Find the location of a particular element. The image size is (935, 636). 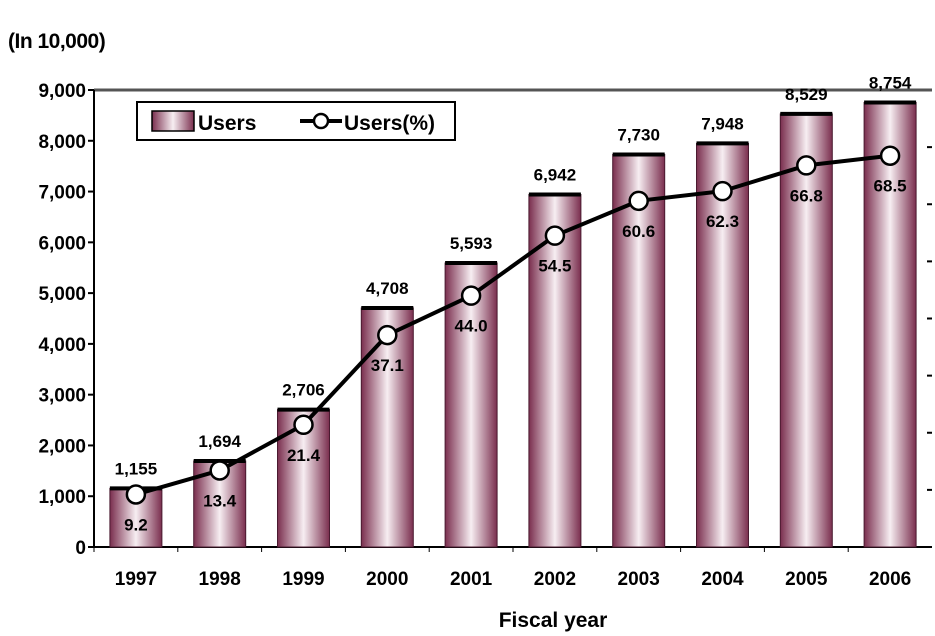

legend-label-users-pct: Users(%) is located at coordinates (389, 123).